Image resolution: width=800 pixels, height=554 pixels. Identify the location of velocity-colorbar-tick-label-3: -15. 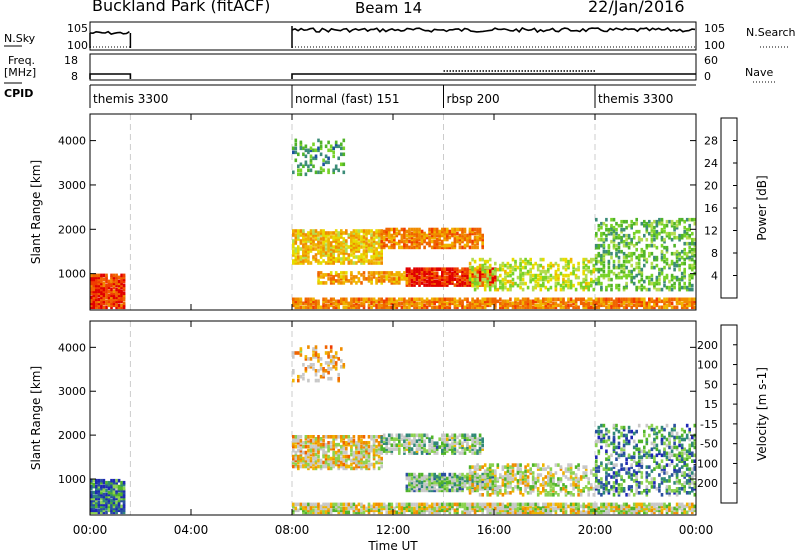
(709, 424).